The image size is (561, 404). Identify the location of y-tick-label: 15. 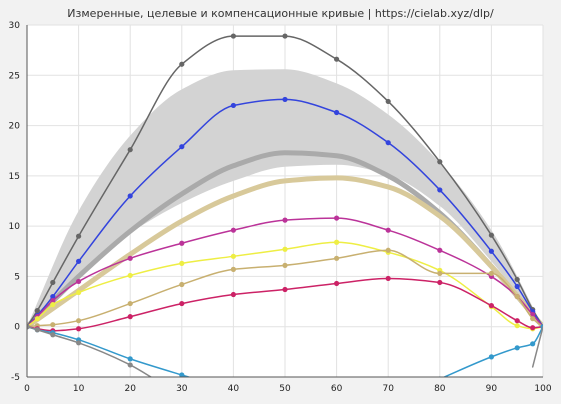
(14, 177).